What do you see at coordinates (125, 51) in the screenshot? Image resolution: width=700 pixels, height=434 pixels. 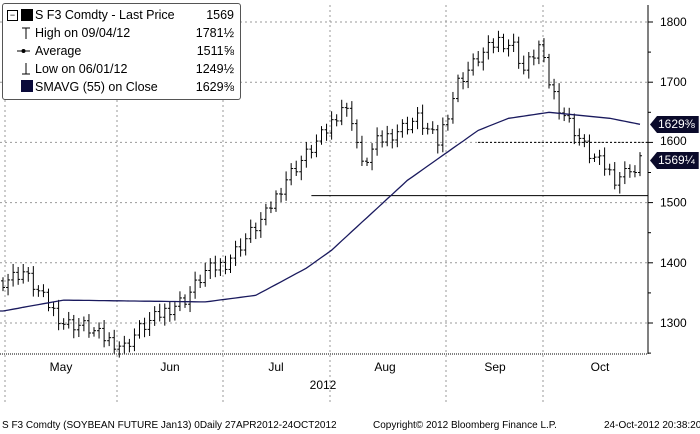 I see `legend-row-average: Average 1511⅝` at bounding box center [125, 51].